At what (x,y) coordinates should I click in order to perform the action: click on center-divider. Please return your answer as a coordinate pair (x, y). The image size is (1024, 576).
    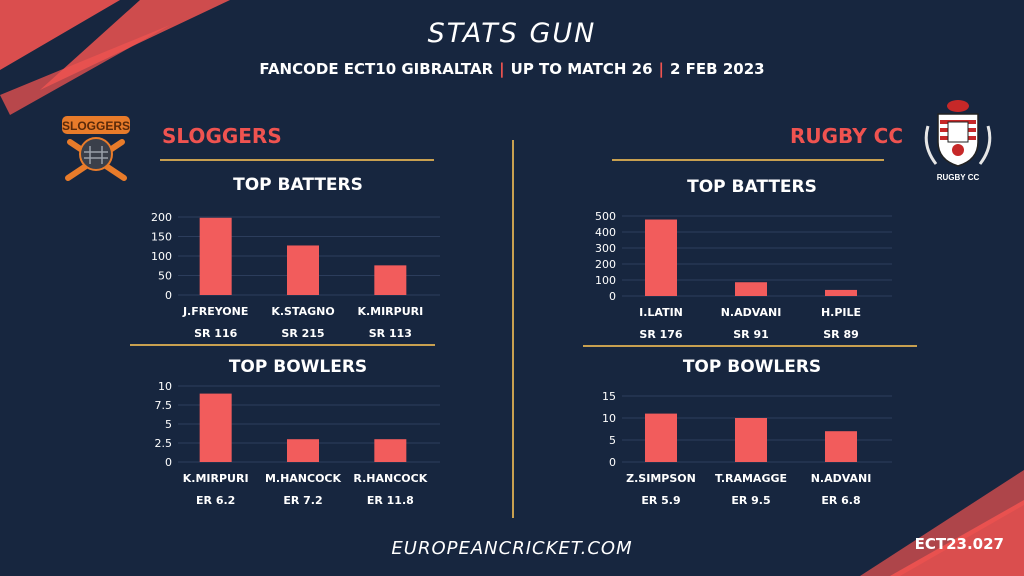
    Looking at the image, I should click on (513, 329).